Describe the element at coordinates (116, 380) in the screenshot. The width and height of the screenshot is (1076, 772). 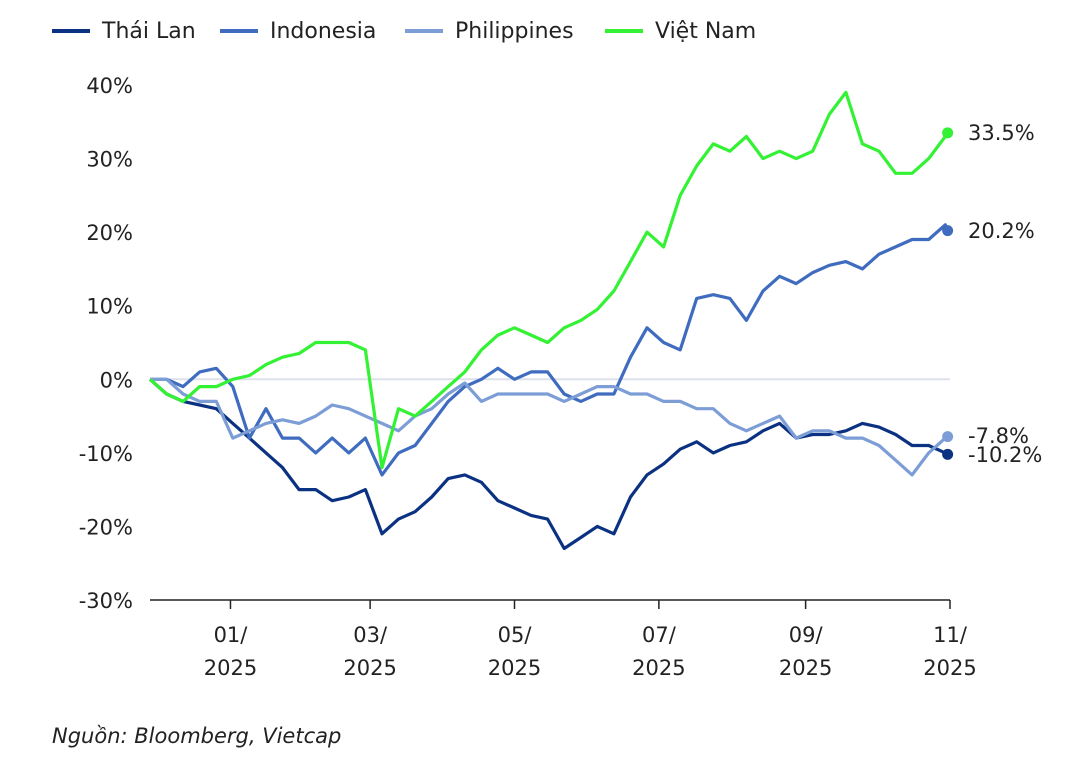
I see `y-tick-label: 0%` at that location.